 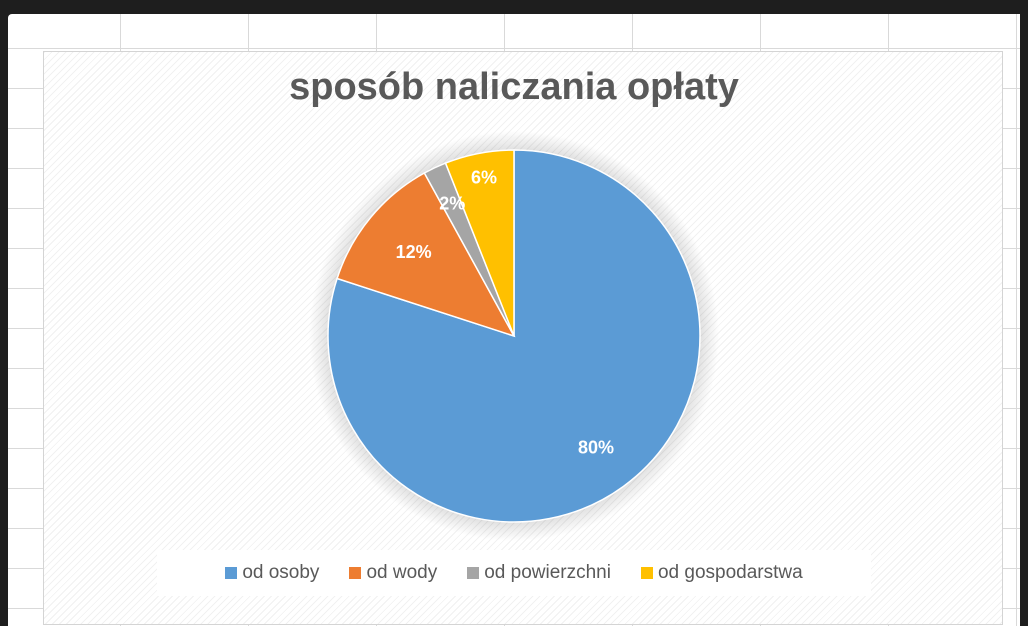 I want to click on data-label-od-osoby: 80%, so click(x=596, y=448).